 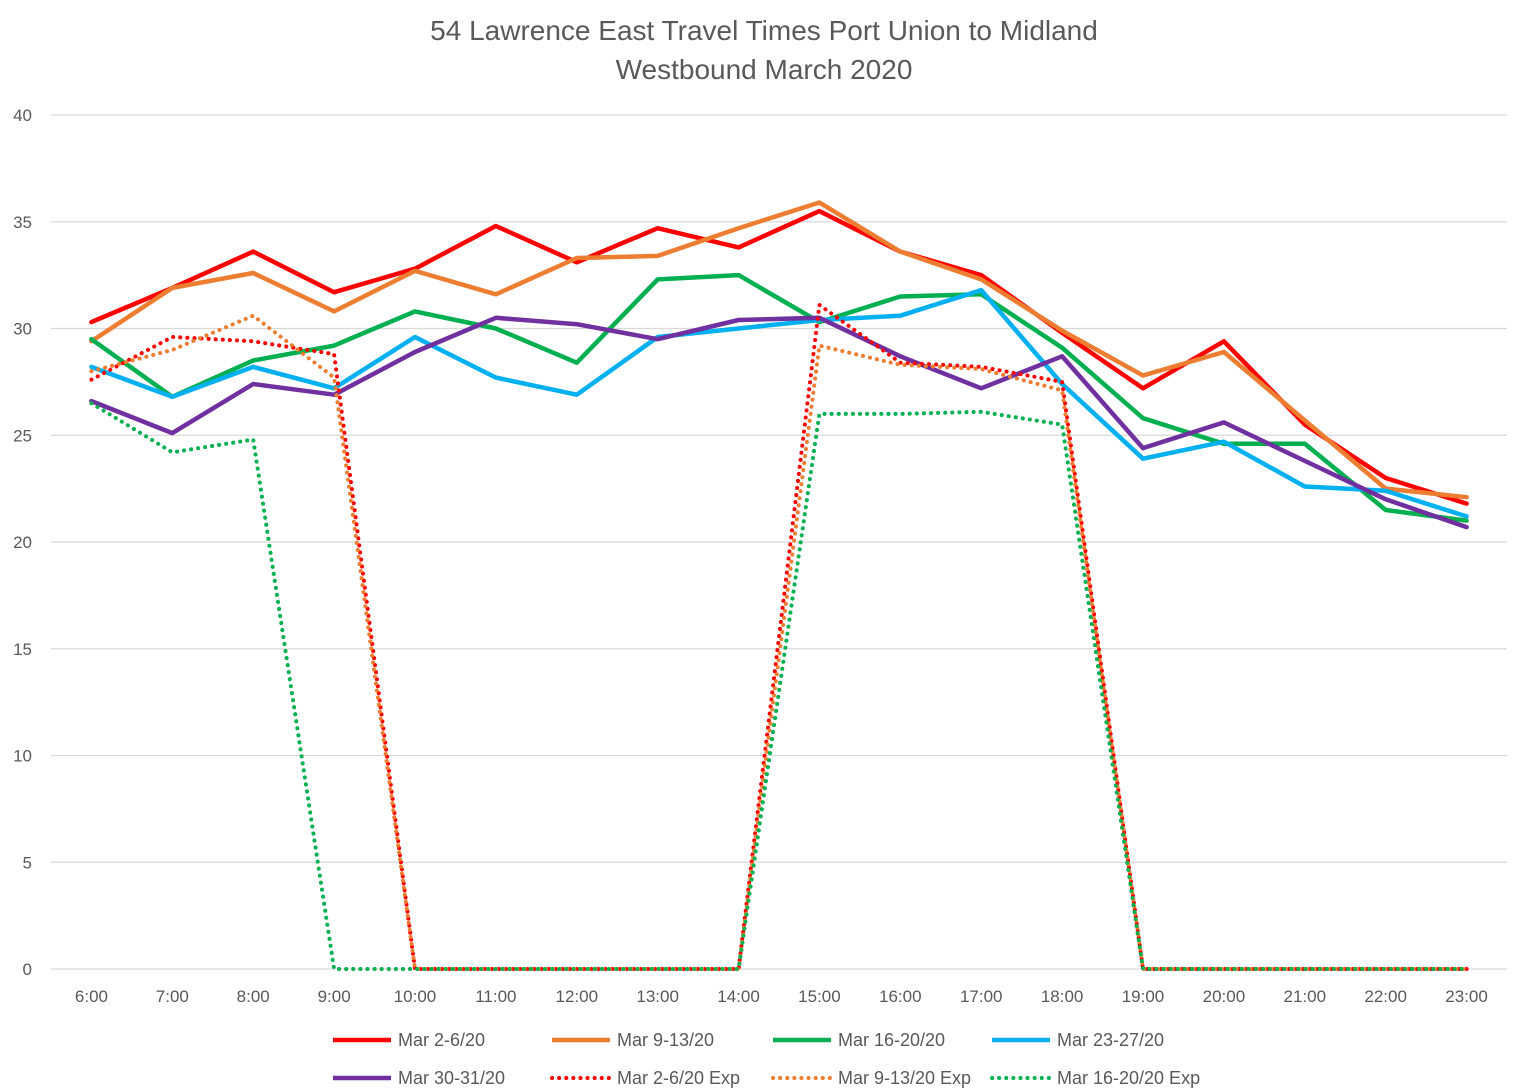 What do you see at coordinates (22, 649) in the screenshot?
I see `y-tick-label: 15` at bounding box center [22, 649].